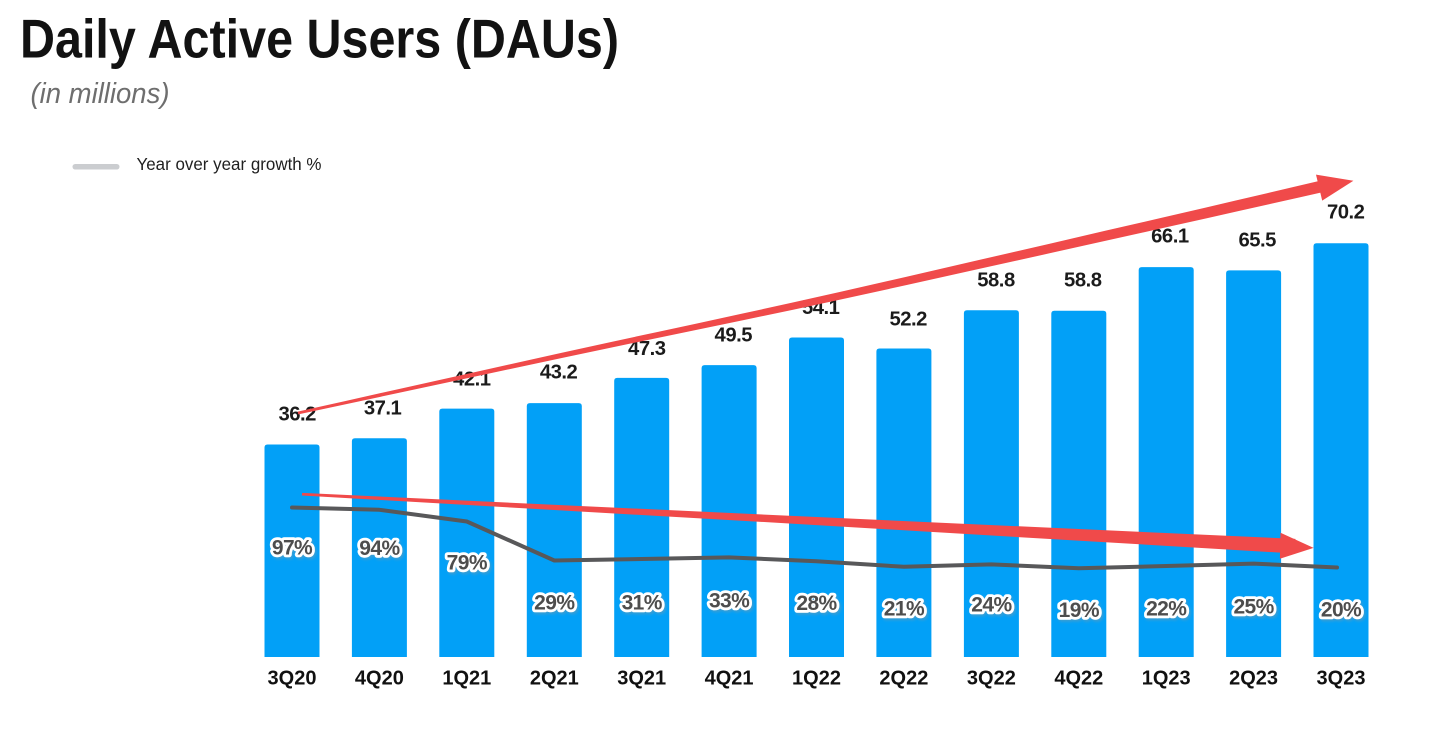 Image resolution: width=1440 pixels, height=756 pixels. I want to click on svg-text: 20%, so click(1341, 610).